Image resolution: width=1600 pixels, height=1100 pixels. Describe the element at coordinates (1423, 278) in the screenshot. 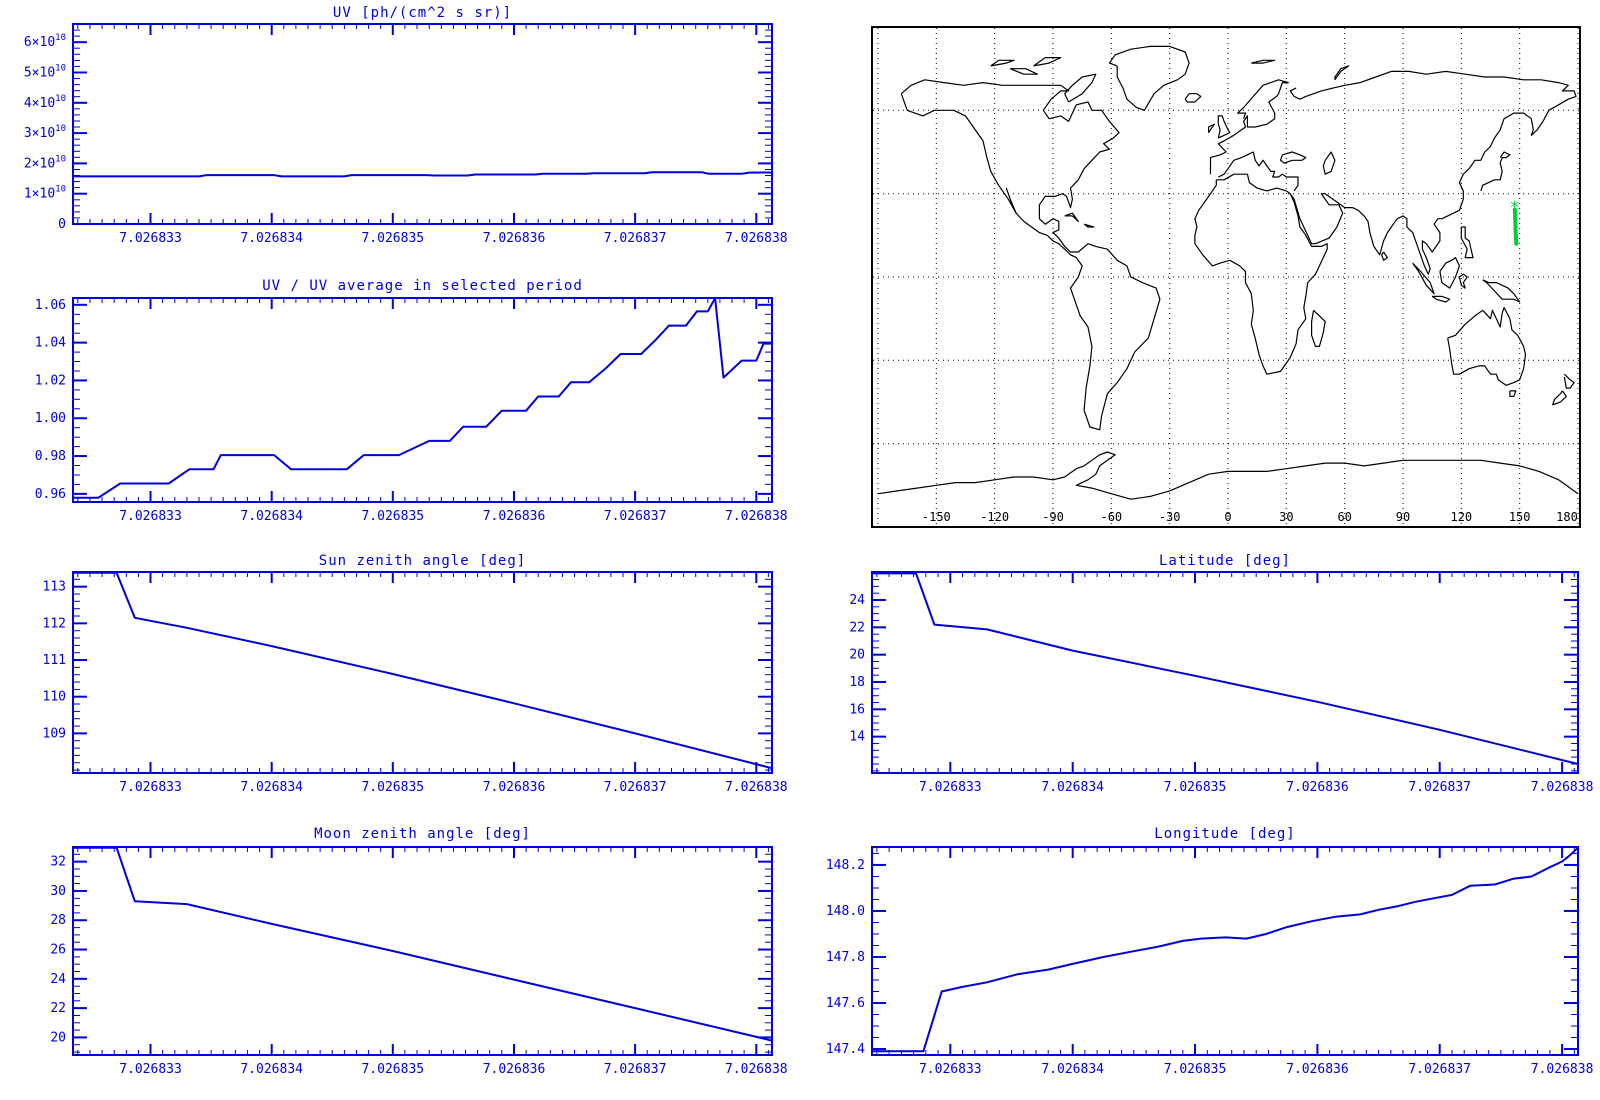

I see `coastline-sumatra` at that location.